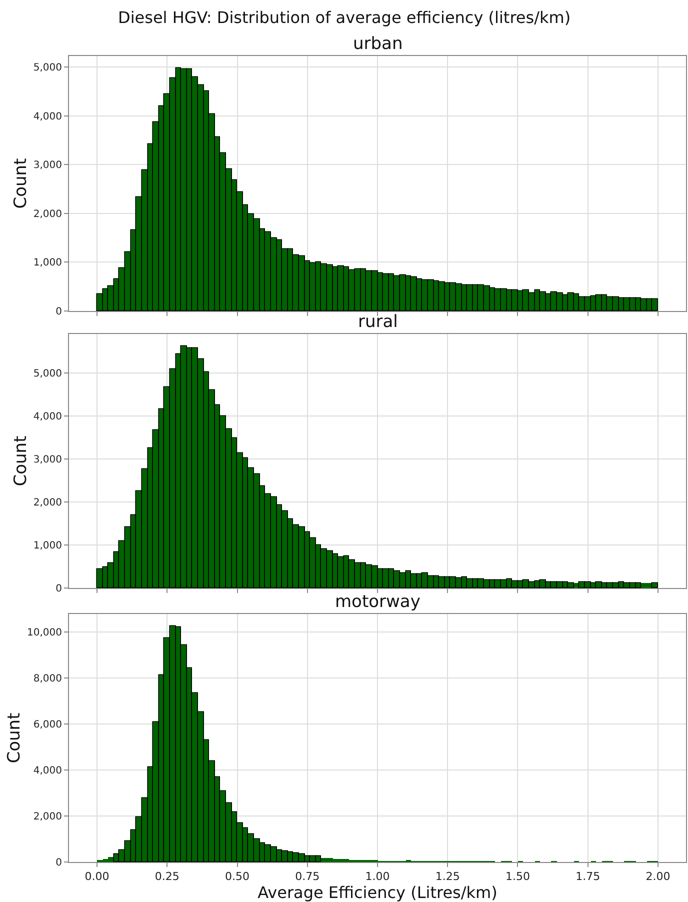  What do you see at coordinates (378, 892) in the screenshot?
I see `x-axis-title: Average Efficiency (Litres/km)` at bounding box center [378, 892].